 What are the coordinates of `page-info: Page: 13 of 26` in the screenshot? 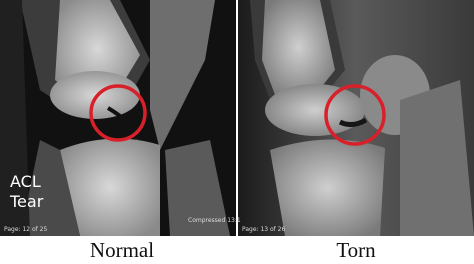 It's located at (264, 229).